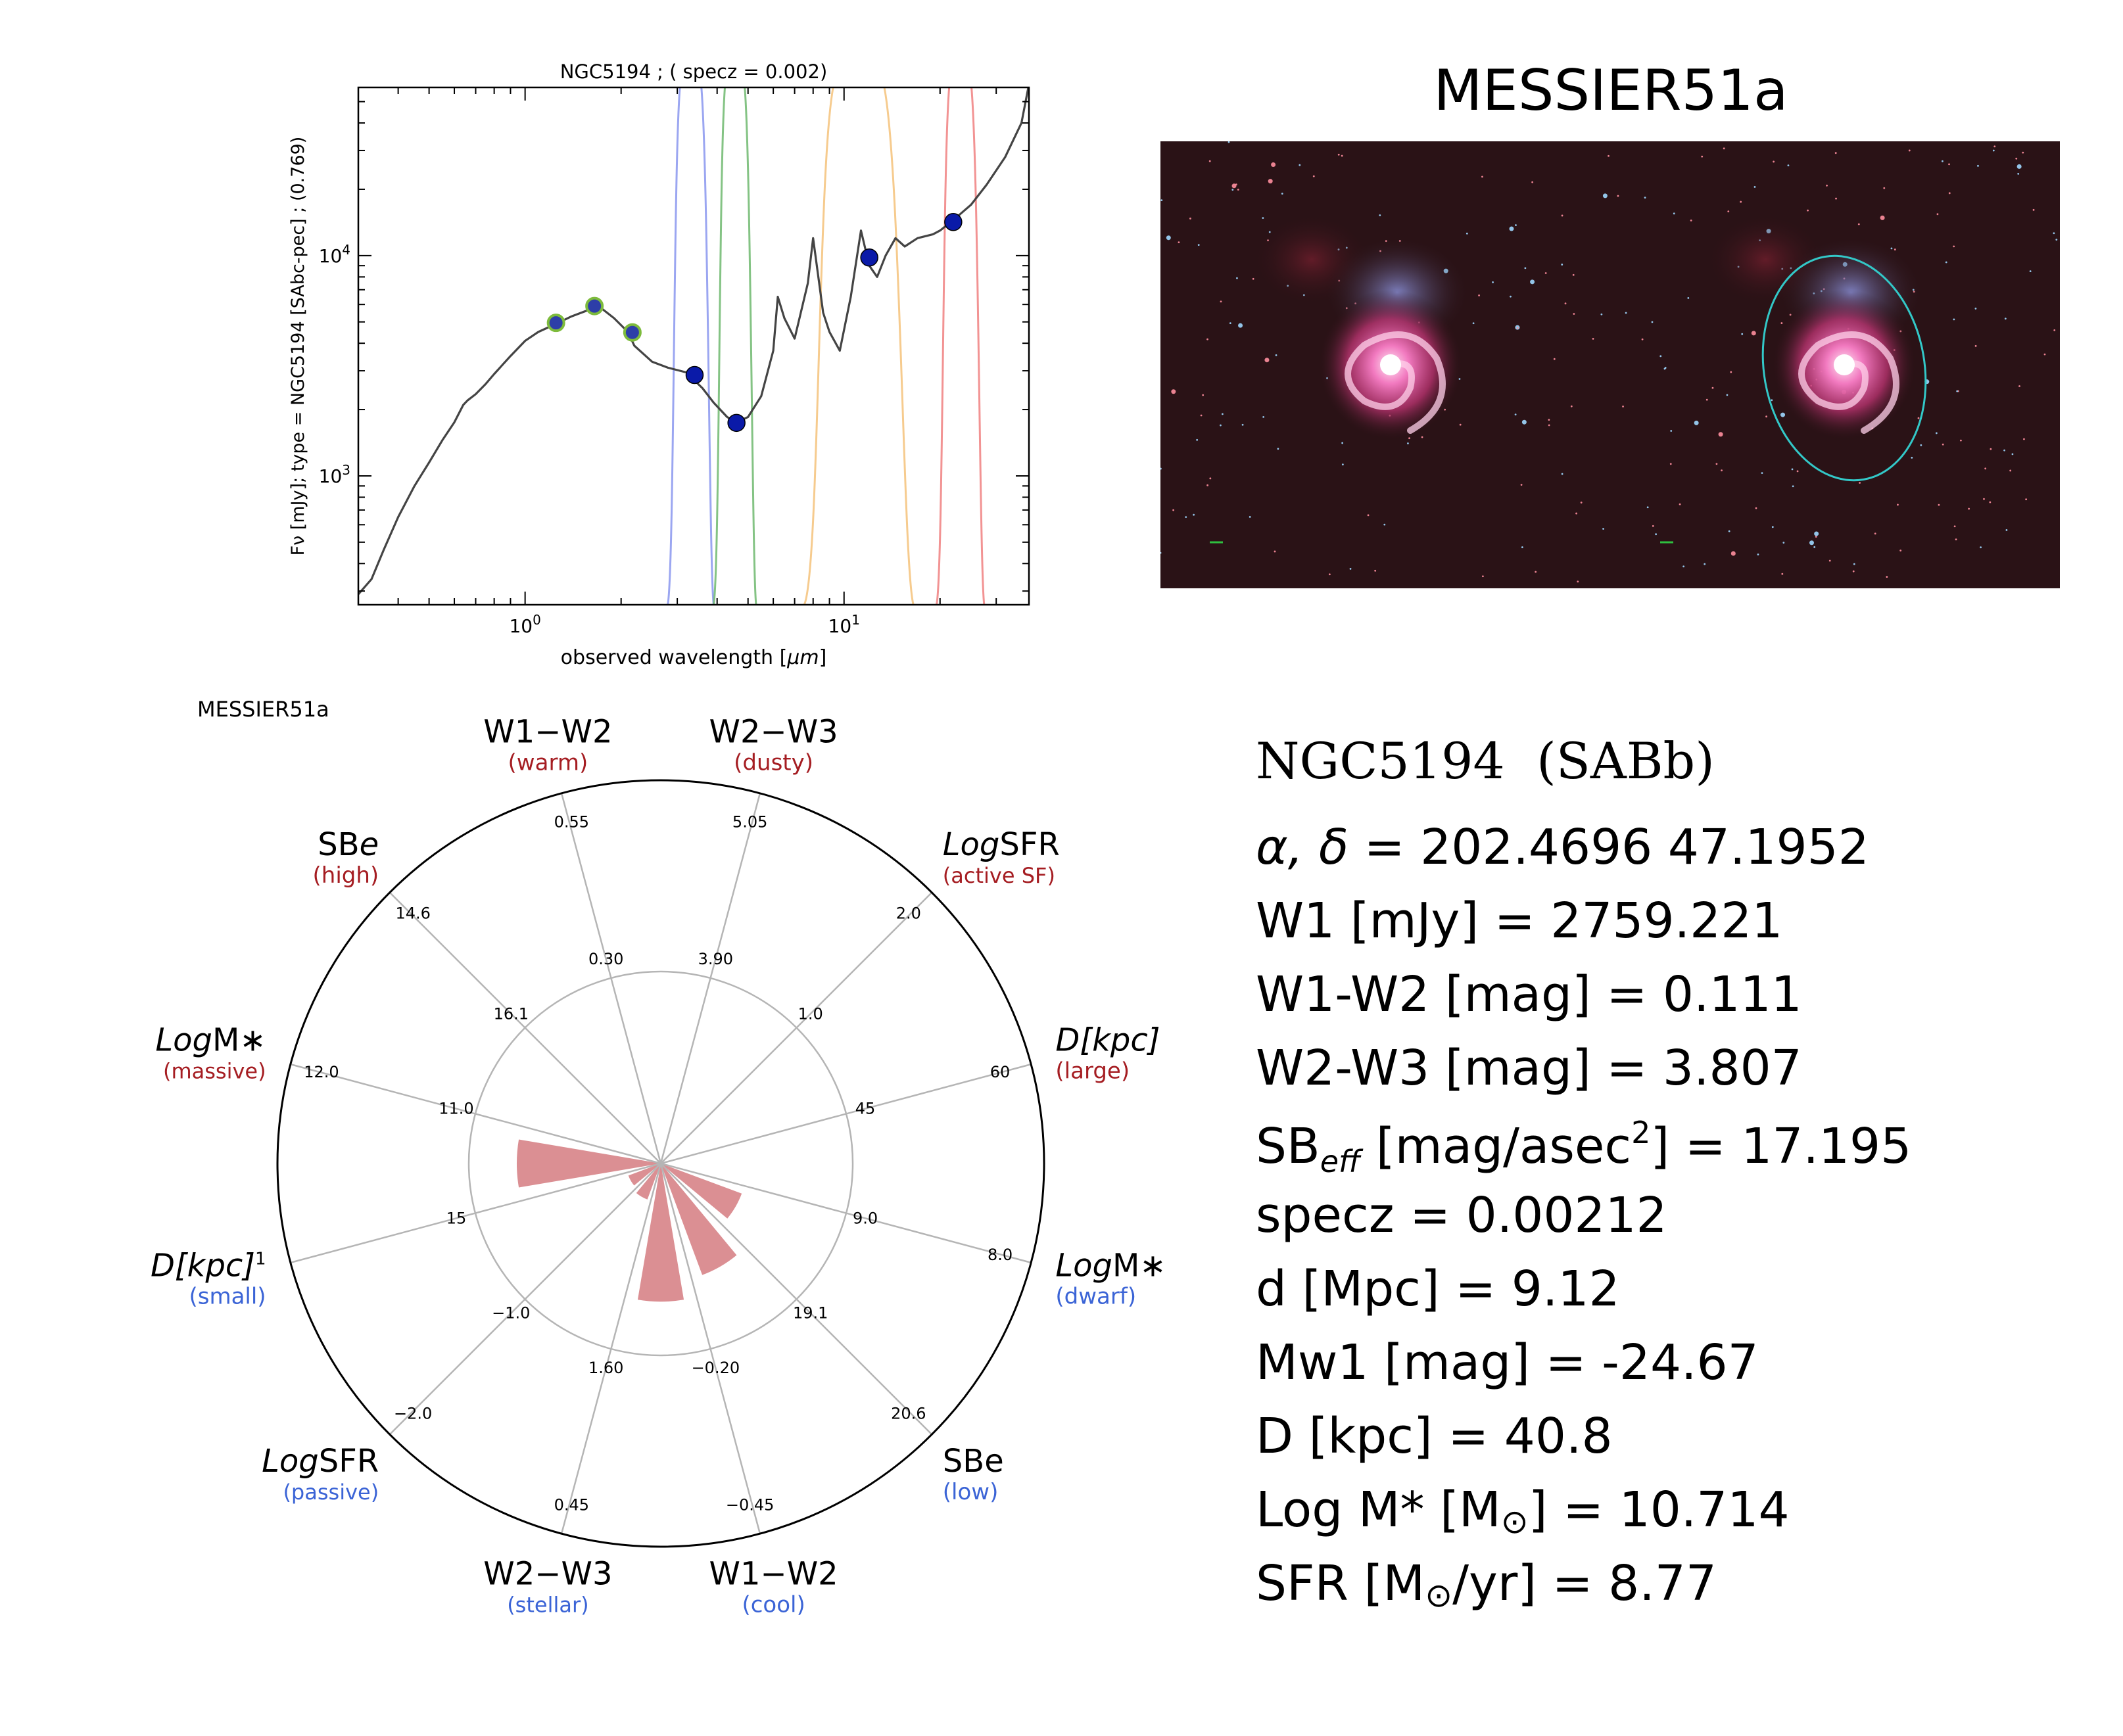 Image resolution: width=2123 pixels, height=1736 pixels. What do you see at coordinates (1523, 1512) in the screenshot?
I see `info-logm: Log M* [M⊙] = 10.714` at bounding box center [1523, 1512].